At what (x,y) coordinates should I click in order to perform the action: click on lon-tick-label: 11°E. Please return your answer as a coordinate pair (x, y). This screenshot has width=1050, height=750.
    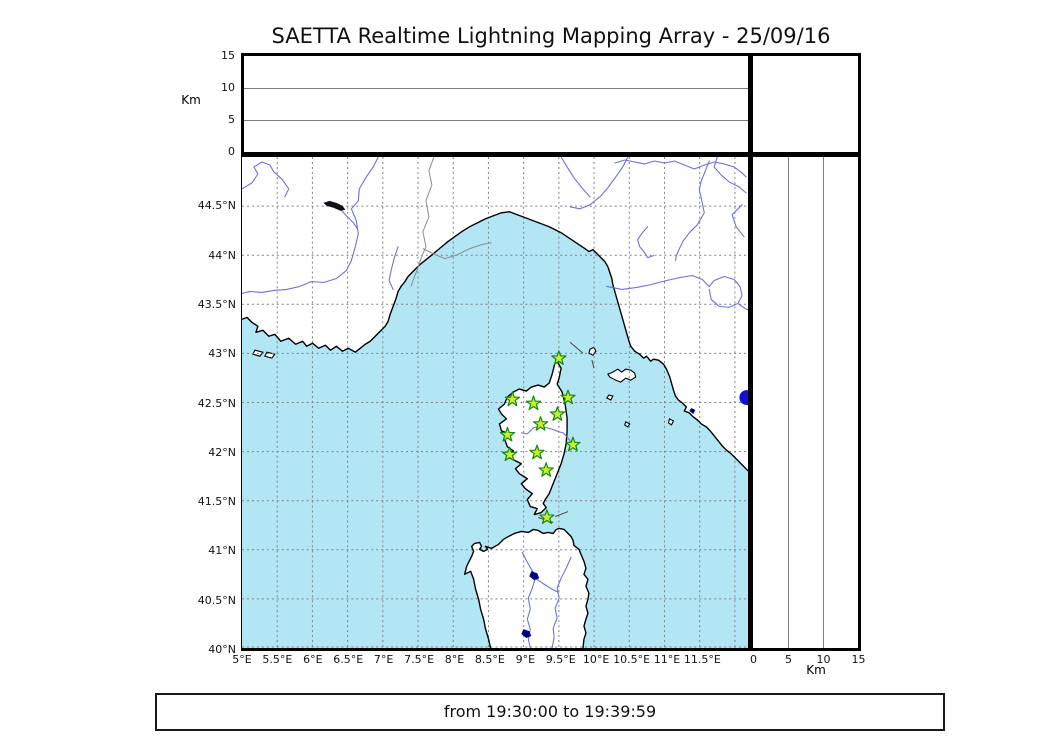
    Looking at the image, I should click on (667, 659).